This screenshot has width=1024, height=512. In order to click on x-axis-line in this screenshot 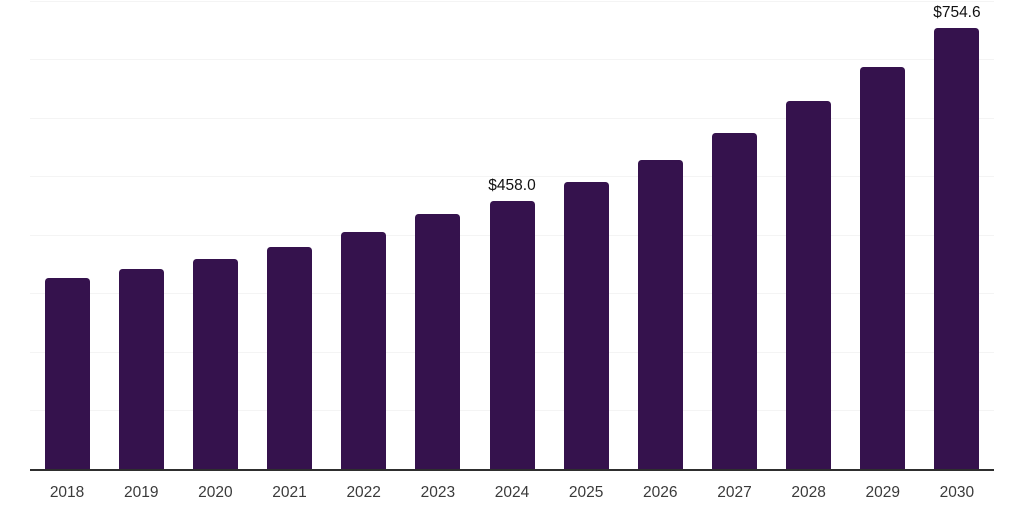, I will do `click(512, 470)`.